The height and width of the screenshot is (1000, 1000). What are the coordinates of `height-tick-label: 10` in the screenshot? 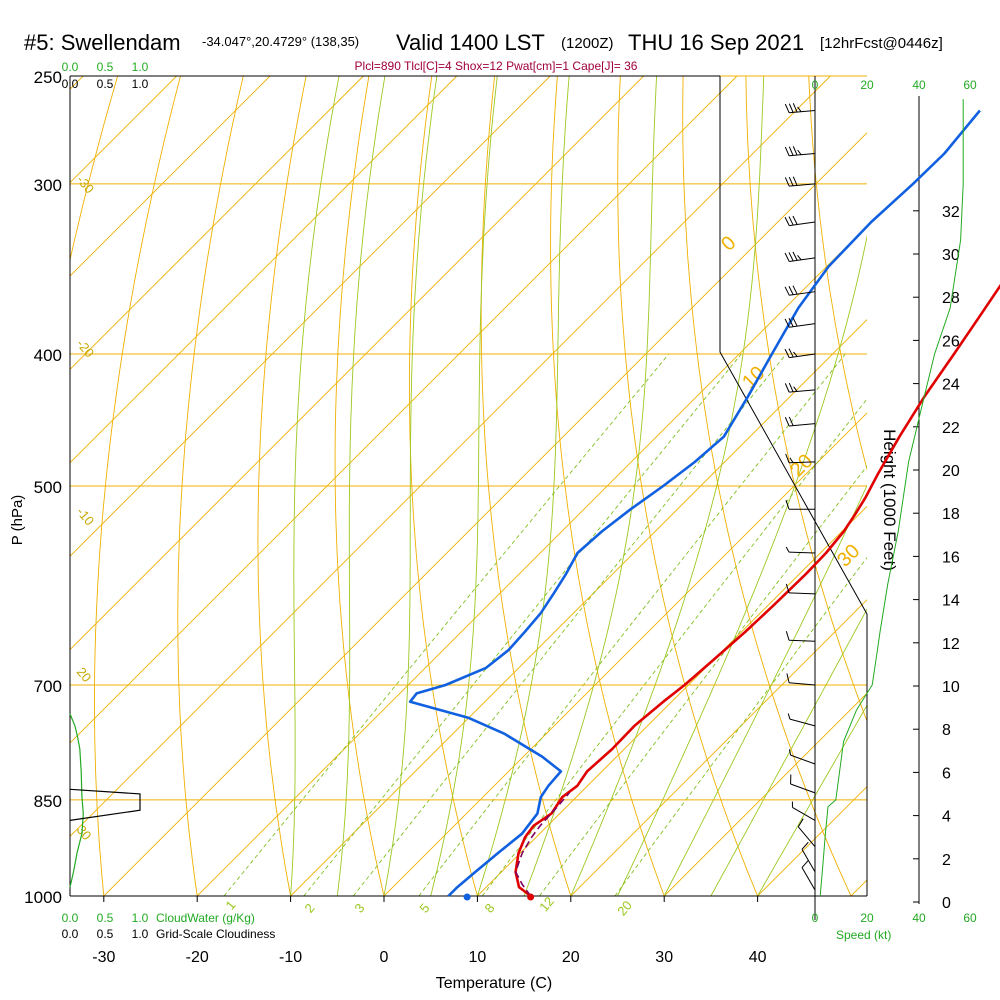 It's located at (951, 687).